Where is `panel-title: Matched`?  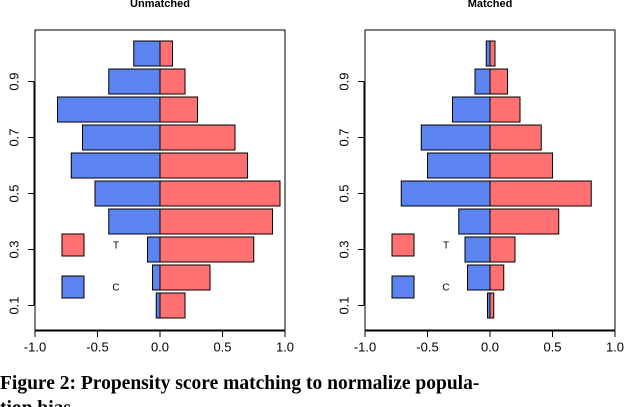 panel-title: Matched is located at coordinates (490, 5).